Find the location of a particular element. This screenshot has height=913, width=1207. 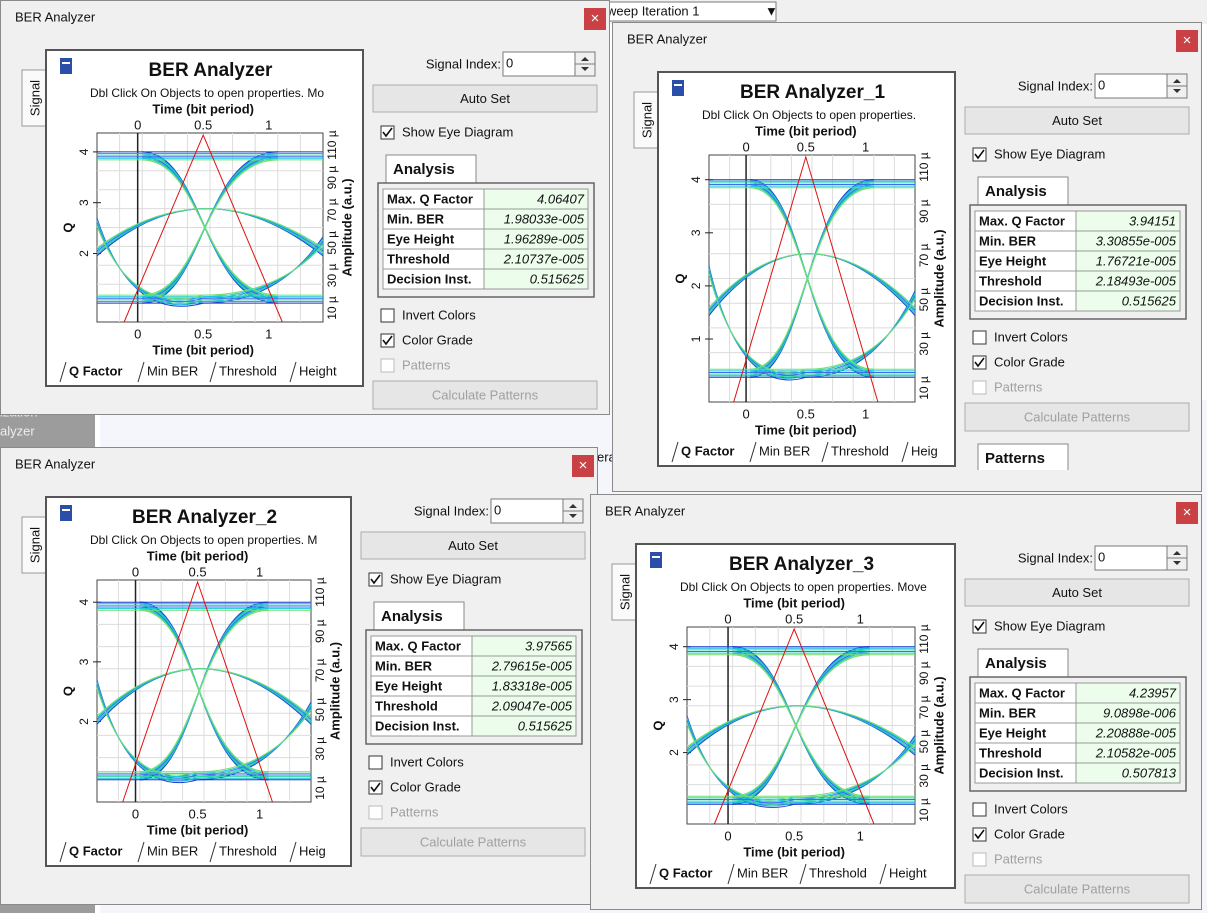

checkbox-label: Patterns is located at coordinates (426, 364).